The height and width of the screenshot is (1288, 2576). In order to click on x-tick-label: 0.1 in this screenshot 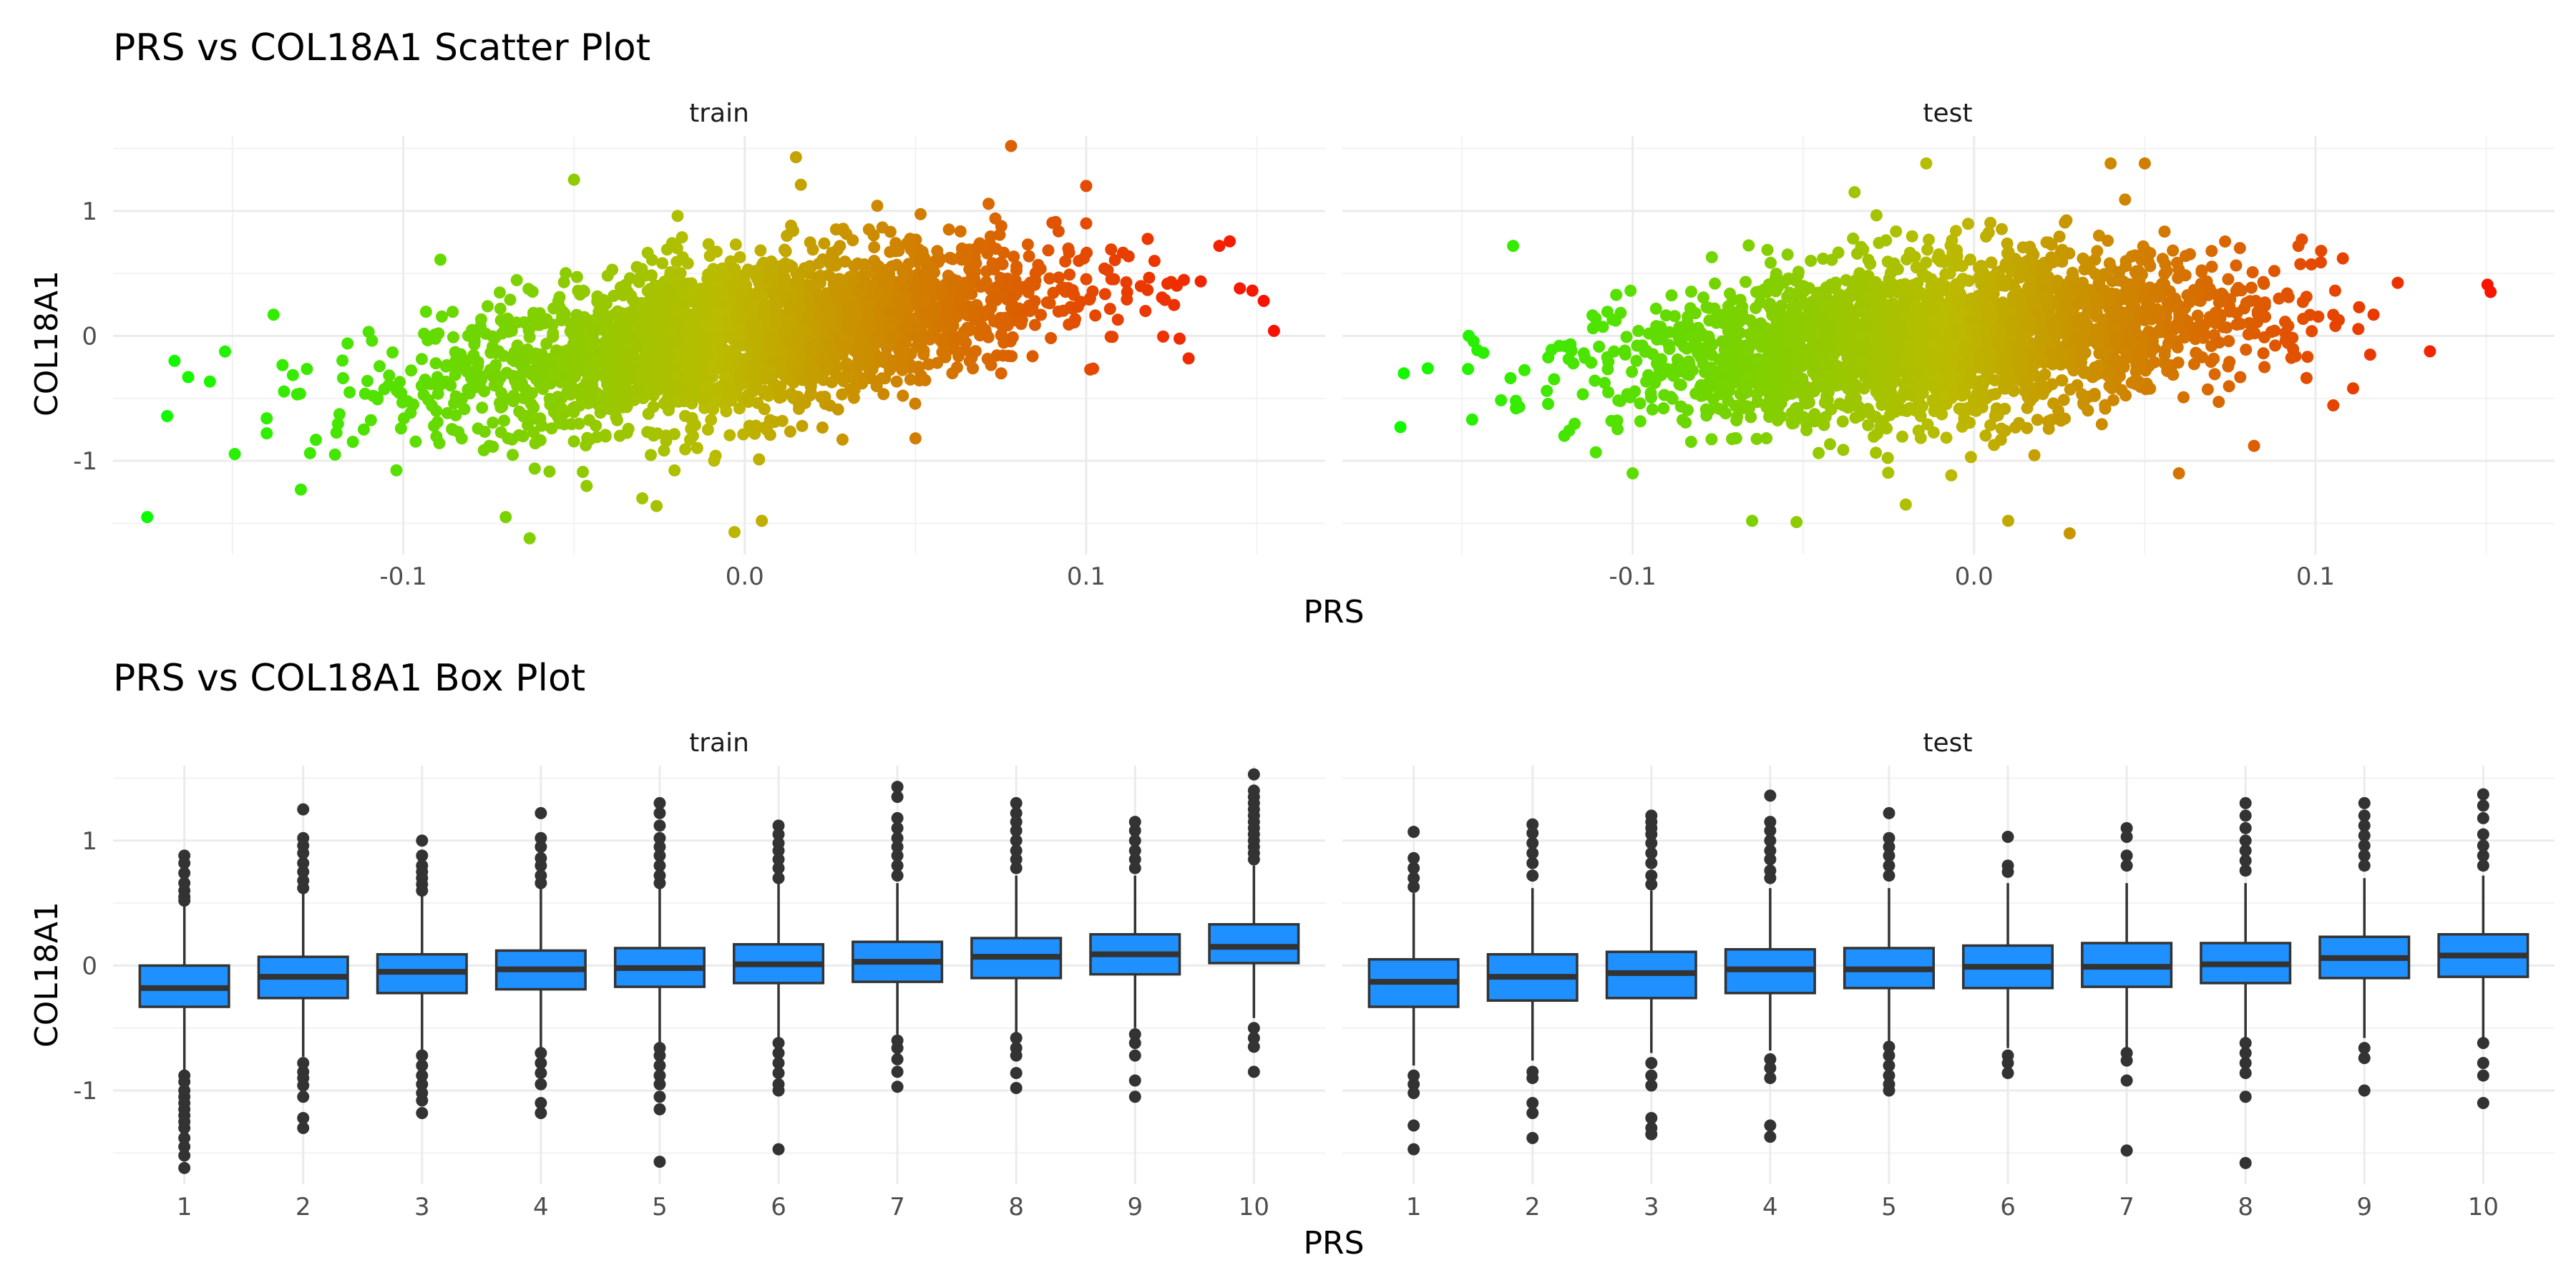, I will do `click(1086, 576)`.